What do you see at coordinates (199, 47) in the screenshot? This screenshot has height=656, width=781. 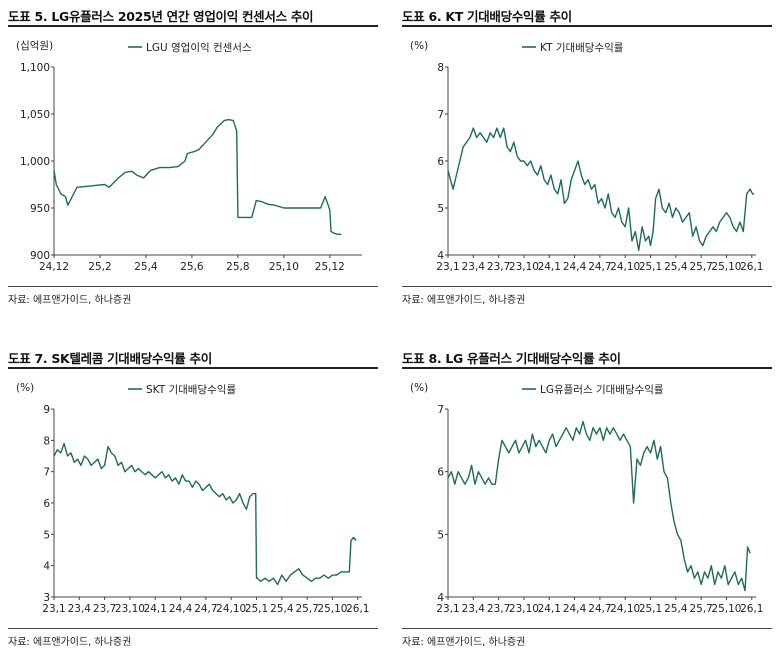 I see `legend-label: LGU 영업이익 컨센서스` at bounding box center [199, 47].